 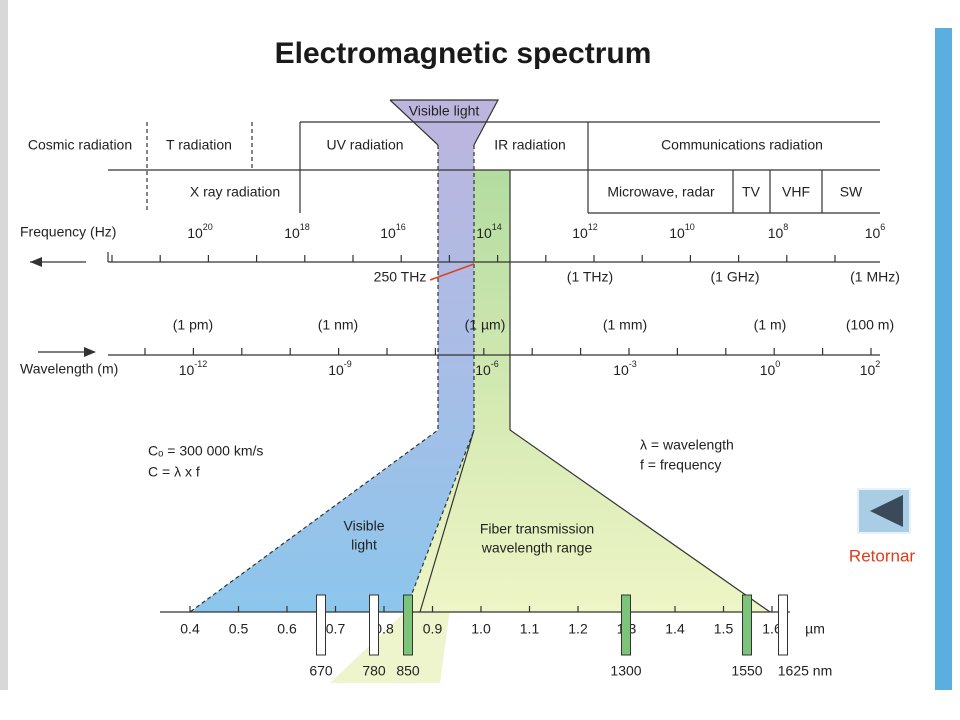 I want to click on title: Electromagnetic spectrum, so click(x=463, y=53).